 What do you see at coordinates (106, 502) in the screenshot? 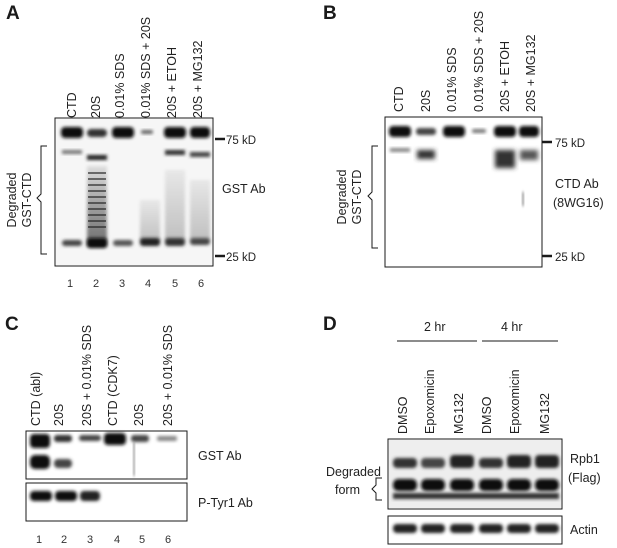
I see `panel-c-blot-bottom` at bounding box center [106, 502].